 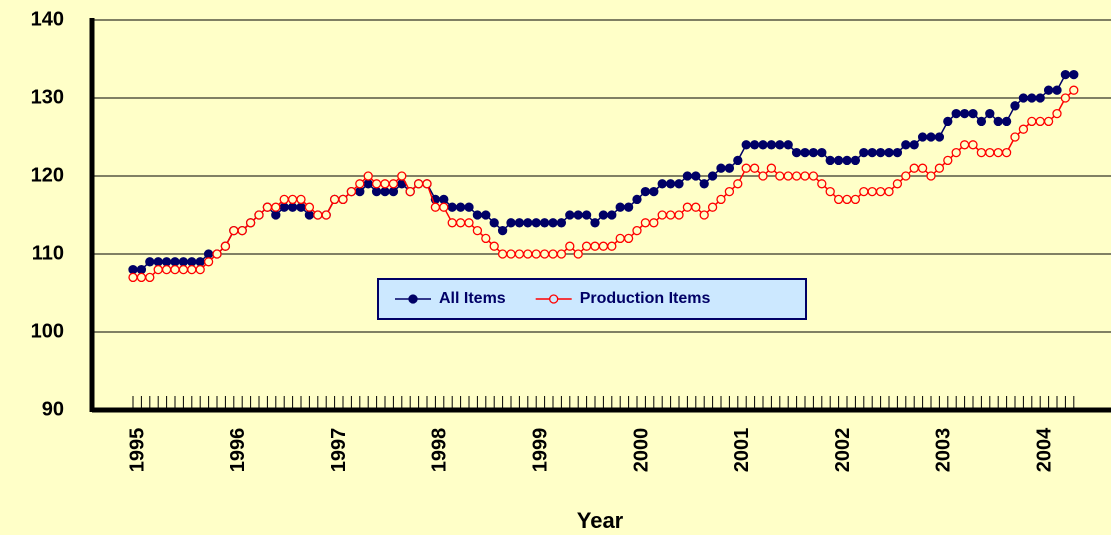 What do you see at coordinates (47, 331) in the screenshot?
I see `y-tick-label: 100` at bounding box center [47, 331].